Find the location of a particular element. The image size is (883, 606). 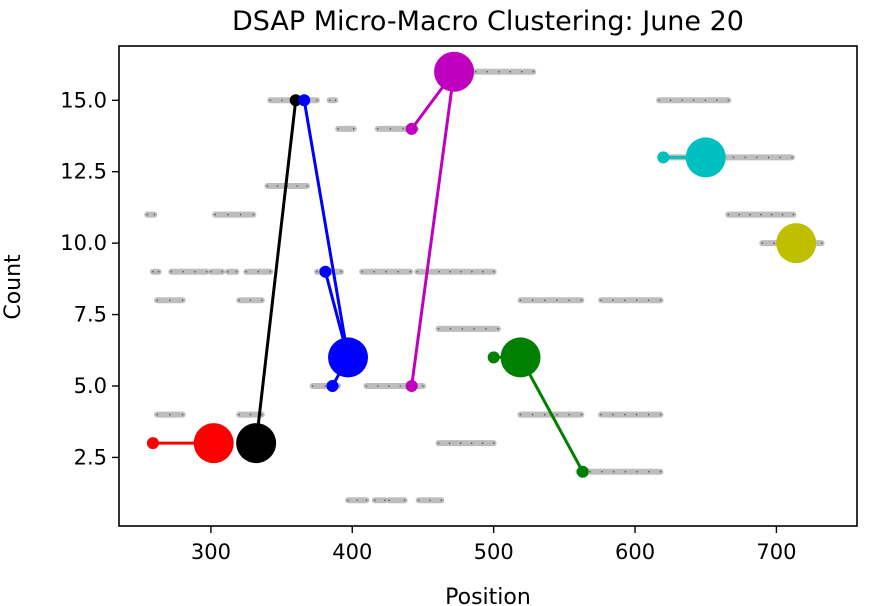

chart-title: DSAP Micro-Macro Clustering: June 20 is located at coordinates (488, 21).